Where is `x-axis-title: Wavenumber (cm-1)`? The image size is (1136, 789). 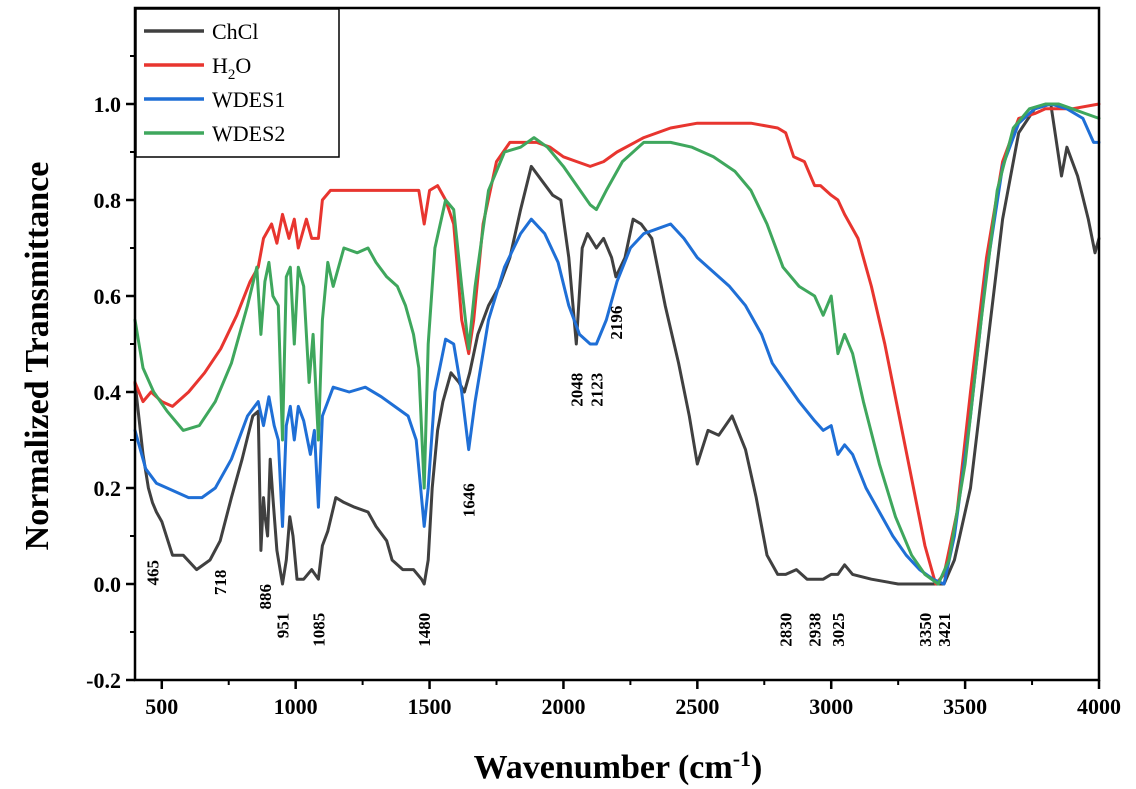 x-axis-title: Wavenumber (cm-1) is located at coordinates (618, 766).